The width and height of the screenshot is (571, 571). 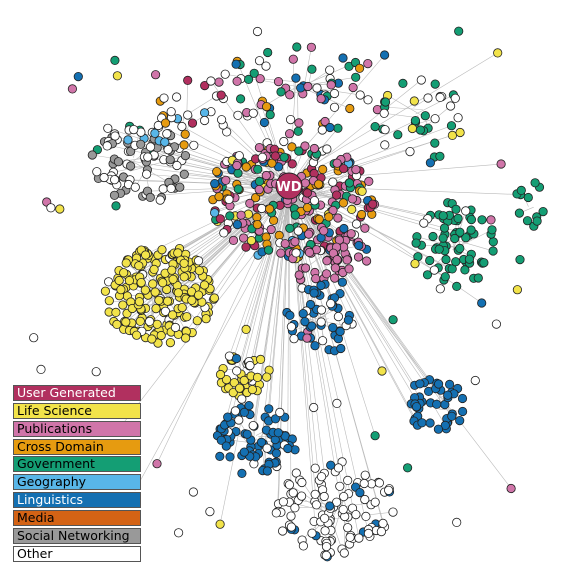 What do you see at coordinates (77, 500) in the screenshot?
I see `legend-item-linguistics: Linguistics` at bounding box center [77, 500].